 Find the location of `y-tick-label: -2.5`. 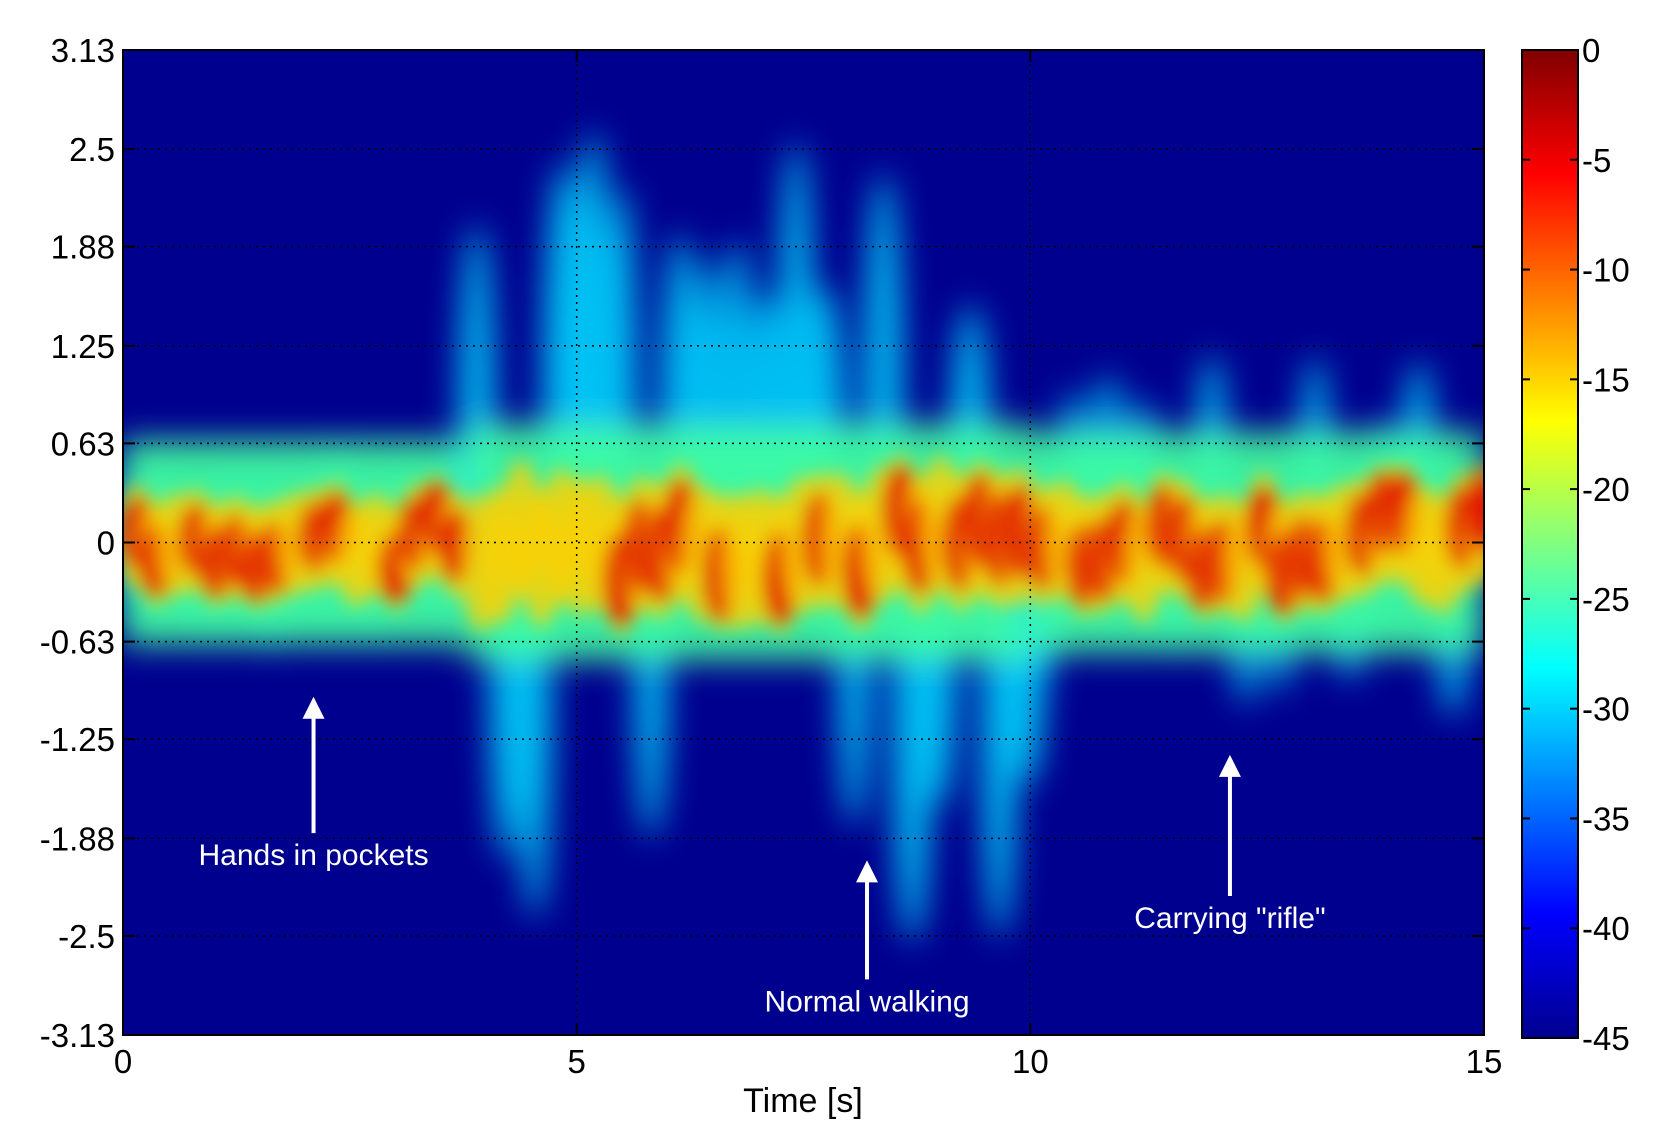

y-tick-label: -2.5 is located at coordinates (86, 936).